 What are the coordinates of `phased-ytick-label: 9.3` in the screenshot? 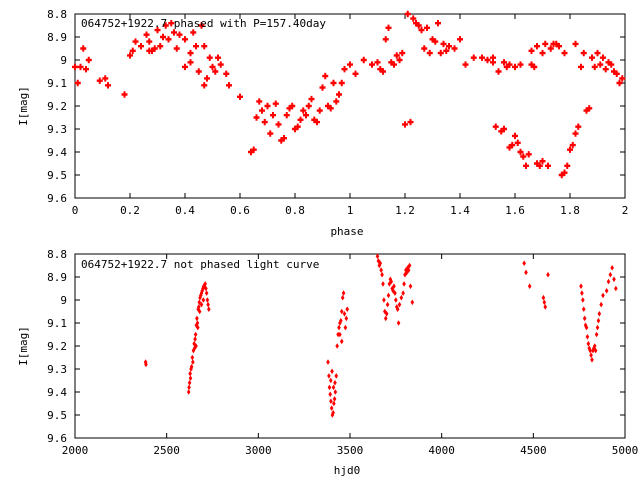 It's located at (57, 129).